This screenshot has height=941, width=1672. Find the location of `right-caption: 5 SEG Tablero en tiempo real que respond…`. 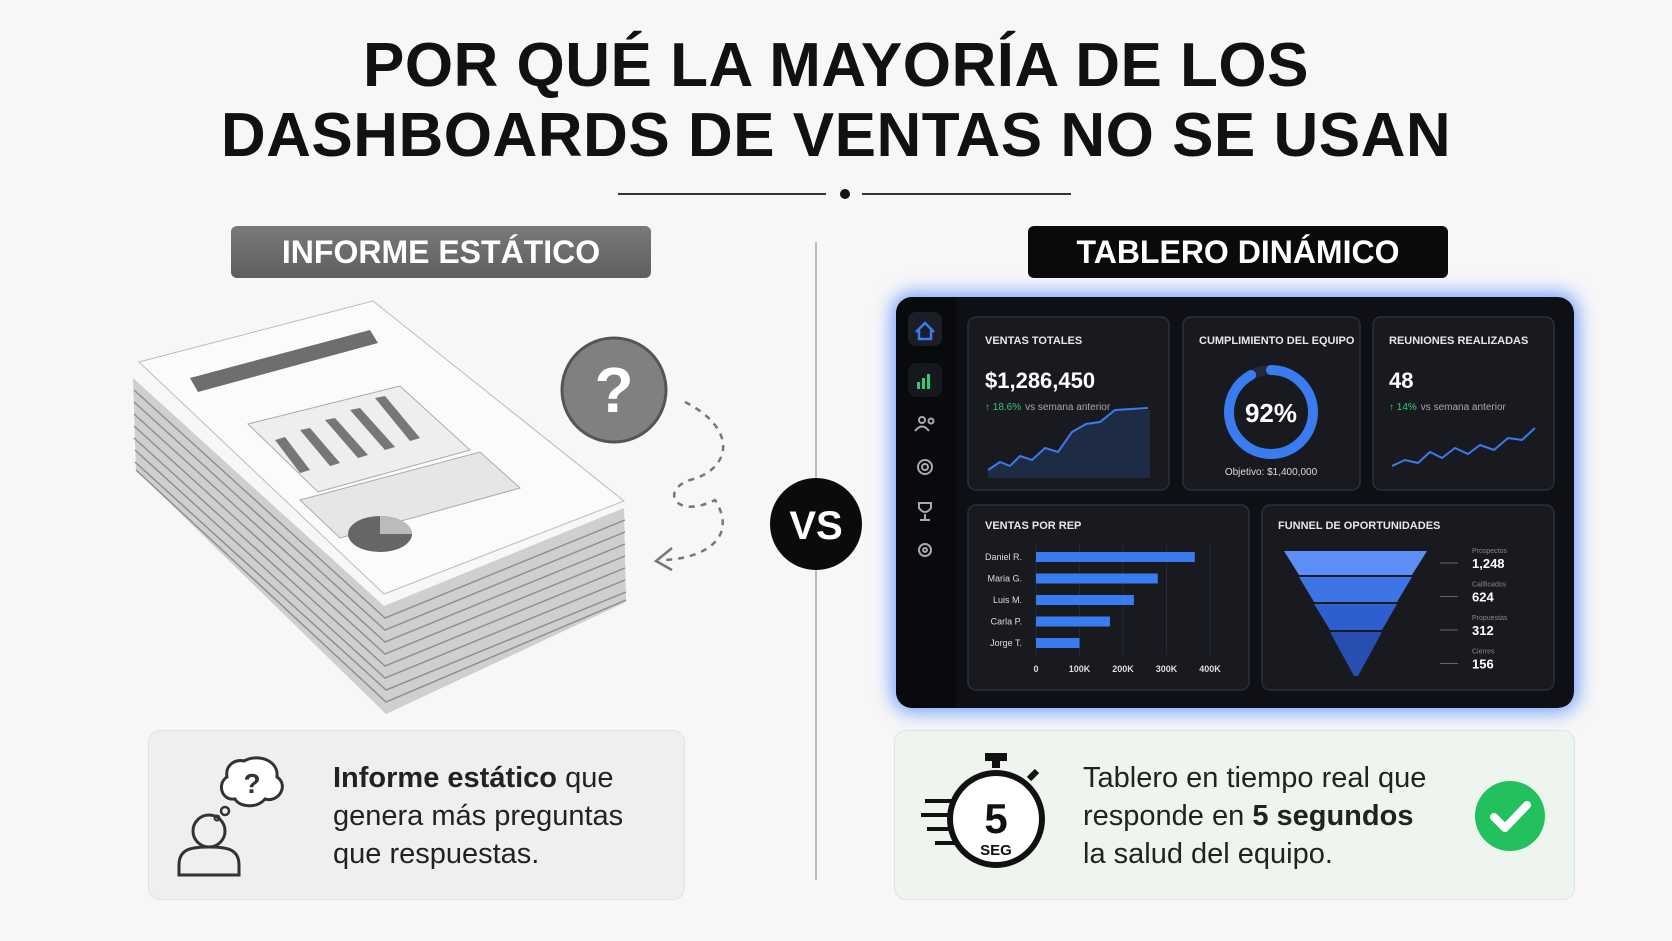

right-caption: 5 SEG Tablero en tiempo real que respond… is located at coordinates (1234, 815).